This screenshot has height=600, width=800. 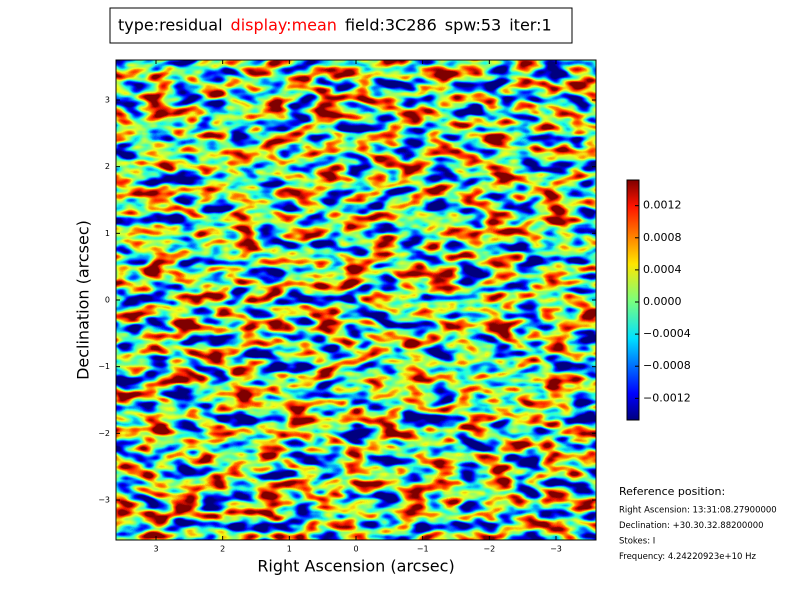 What do you see at coordinates (355, 549) in the screenshot?
I see `x-tick-label: 0` at bounding box center [355, 549].